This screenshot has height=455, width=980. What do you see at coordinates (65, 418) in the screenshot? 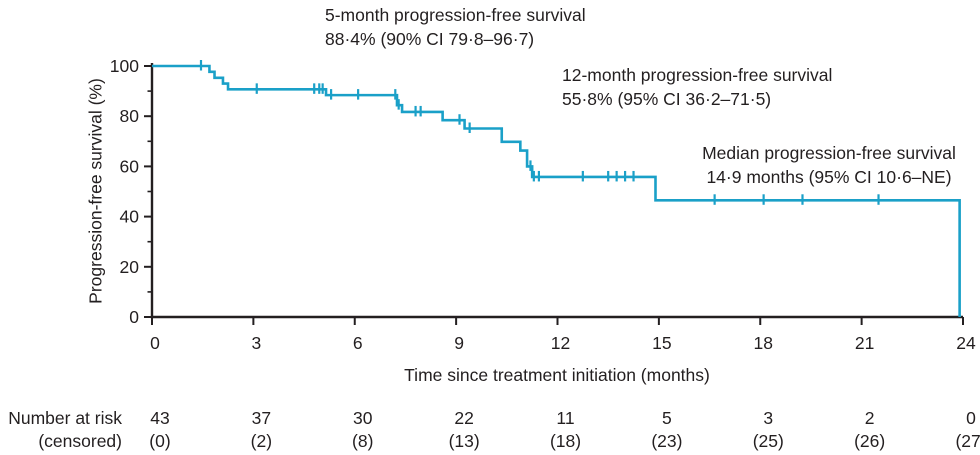
I see `number-at-risk-label: Number at risk` at bounding box center [65, 418].